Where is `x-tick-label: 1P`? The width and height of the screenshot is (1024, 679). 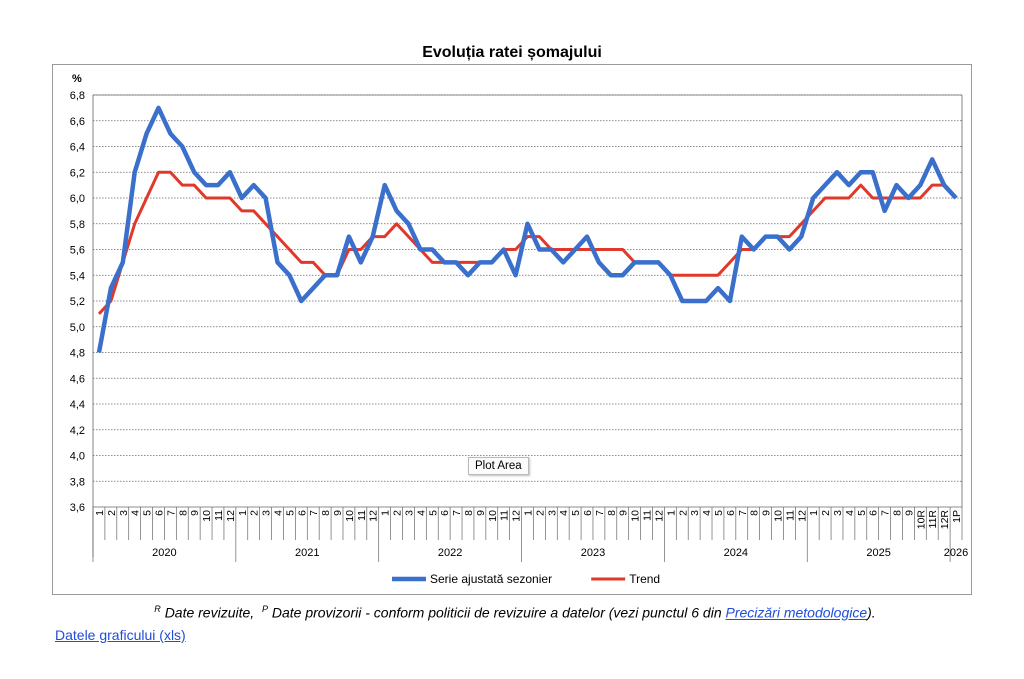 x-tick-label: 1P is located at coordinates (957, 516).